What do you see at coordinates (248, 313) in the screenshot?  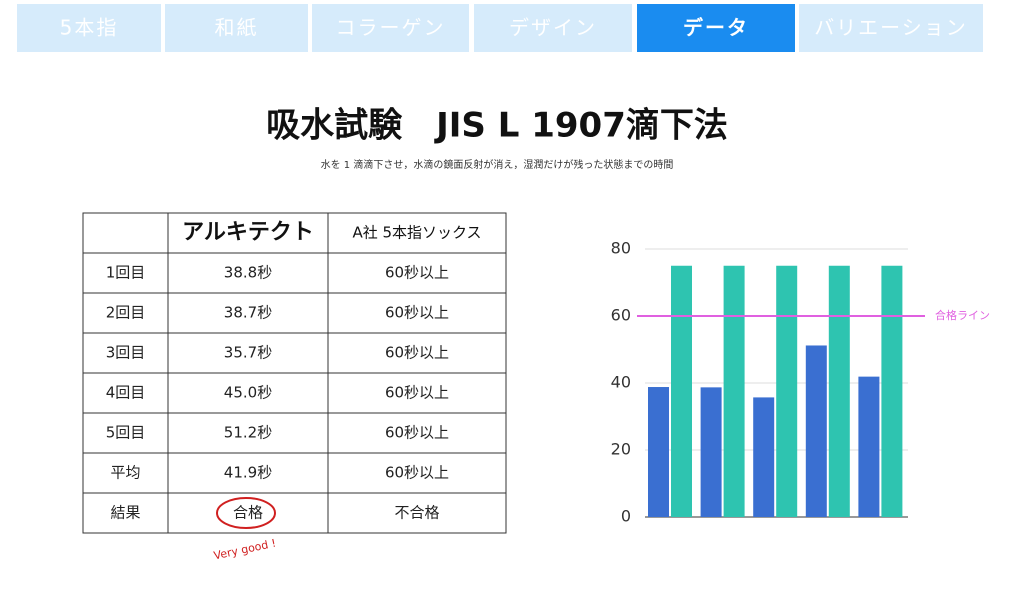 I see `table-cell: 38.7秒` at bounding box center [248, 313].